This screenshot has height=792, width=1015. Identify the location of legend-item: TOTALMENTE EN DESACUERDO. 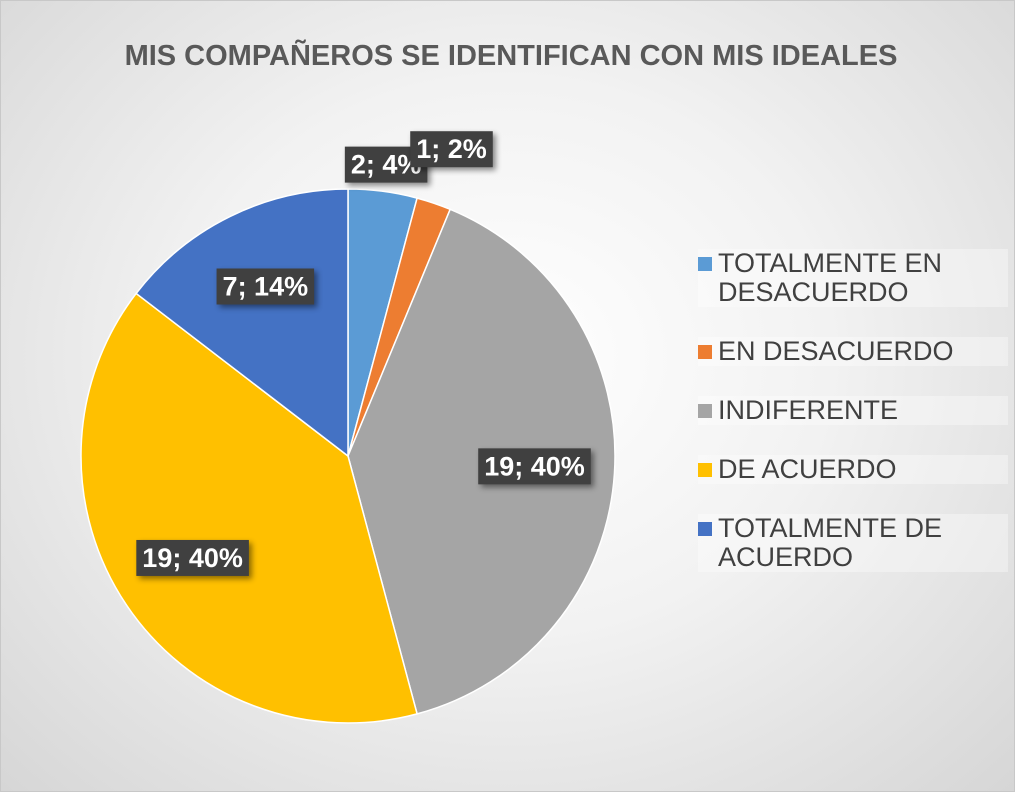
(853, 278).